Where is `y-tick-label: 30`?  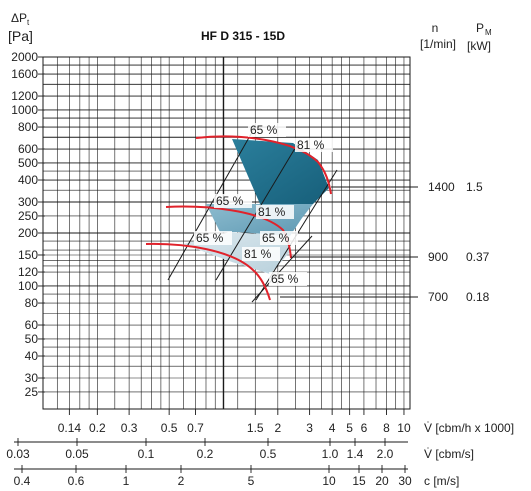
y-tick-label: 30 is located at coordinates (32, 378).